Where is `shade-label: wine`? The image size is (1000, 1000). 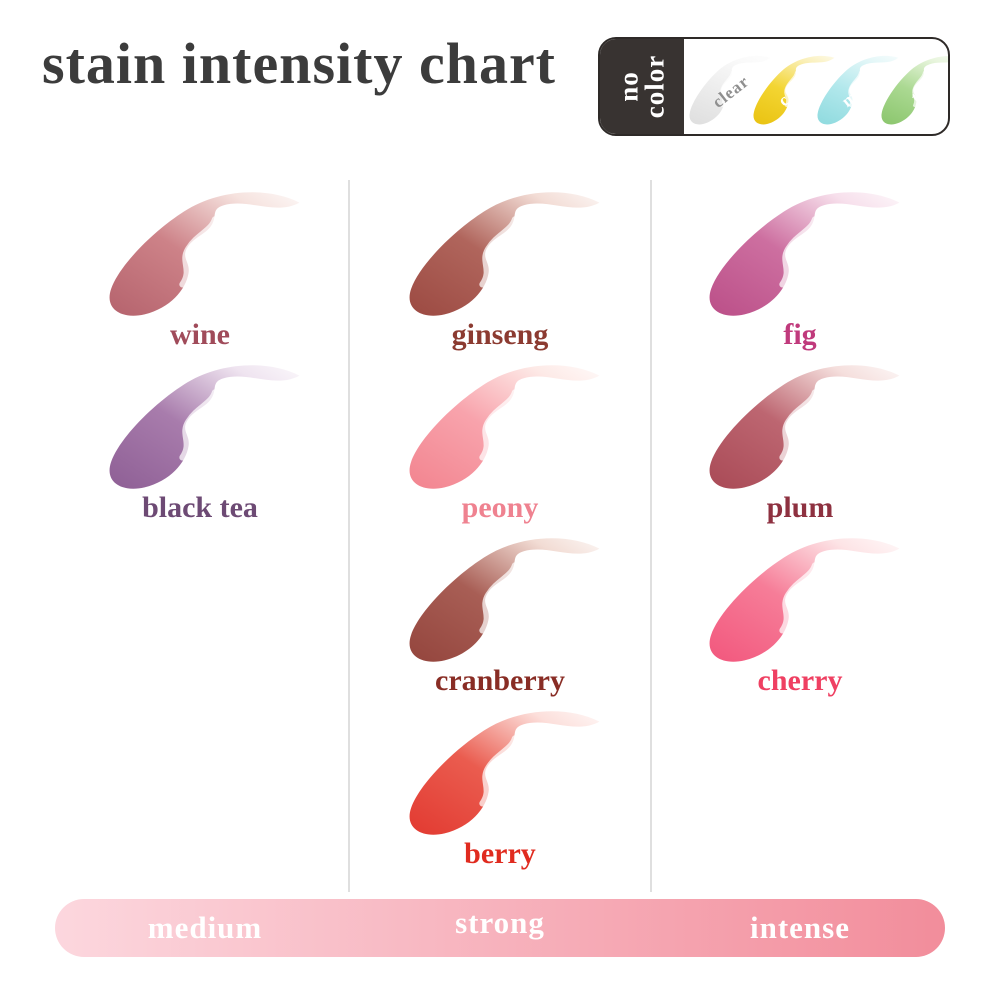
shade-label: wine is located at coordinates (200, 334).